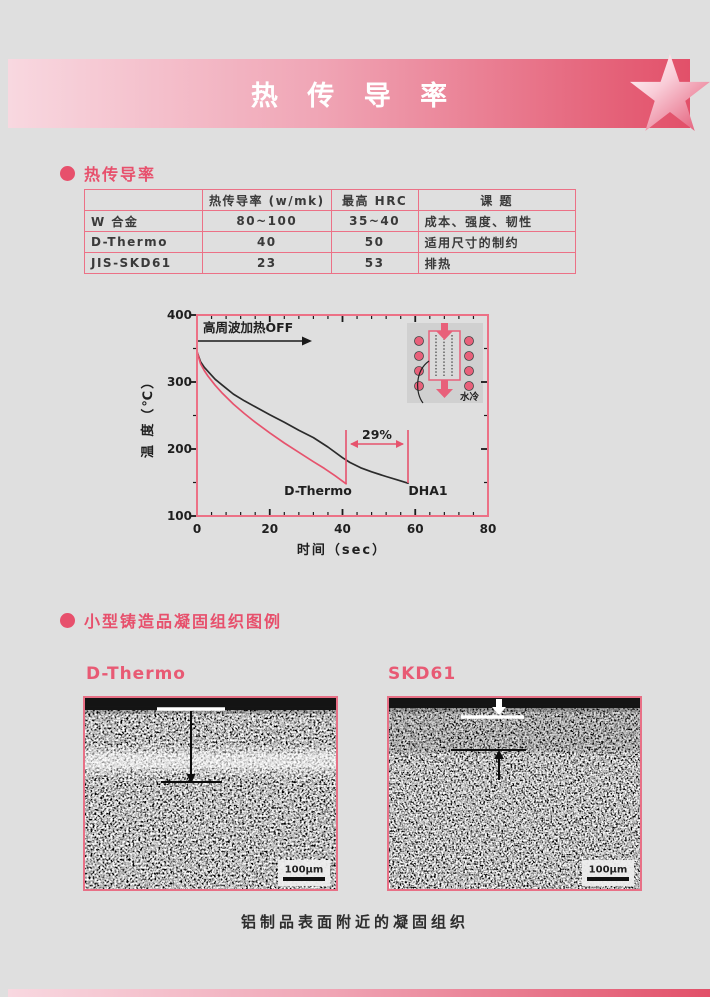 Image resolution: width=710 pixels, height=997 pixels. I want to click on micrograph-dthermo-image: 100μm, so click(210, 793).